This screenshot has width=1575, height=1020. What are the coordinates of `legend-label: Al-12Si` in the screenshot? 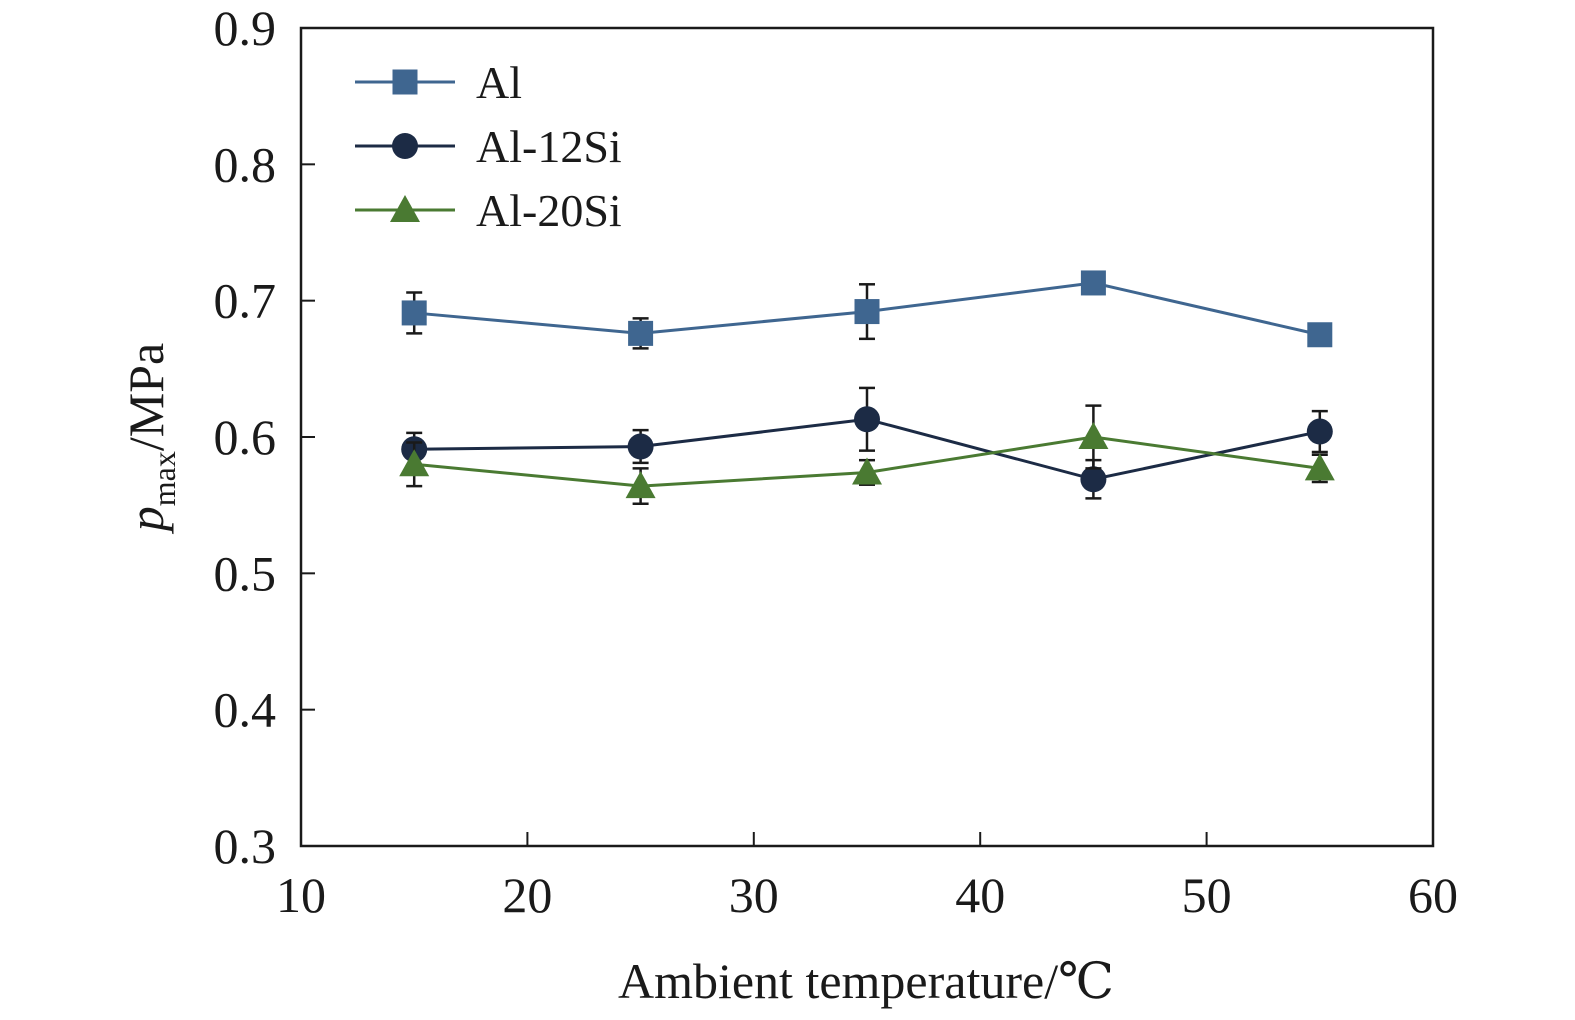 It's located at (549, 146).